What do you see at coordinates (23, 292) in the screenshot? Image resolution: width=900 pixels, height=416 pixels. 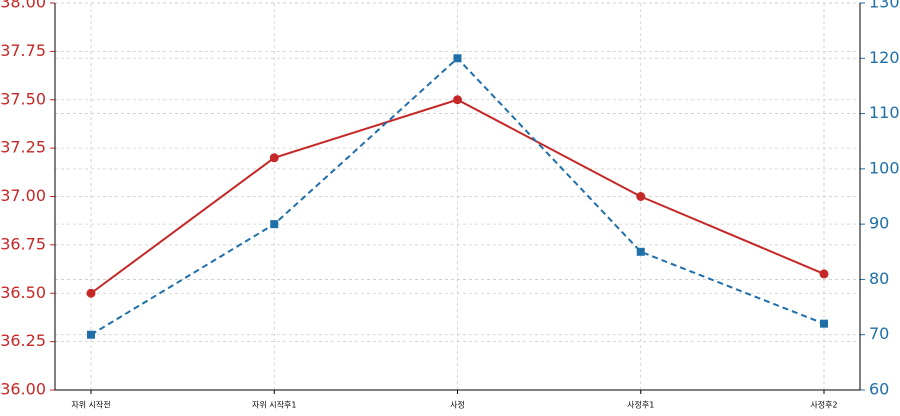 I see `tick-label: 36.50` at bounding box center [23, 292].